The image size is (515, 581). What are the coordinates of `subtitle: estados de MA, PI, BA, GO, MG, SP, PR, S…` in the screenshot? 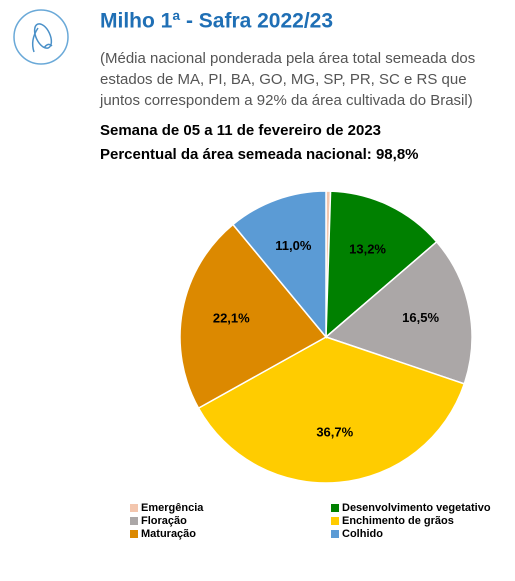 It's located at (283, 79).